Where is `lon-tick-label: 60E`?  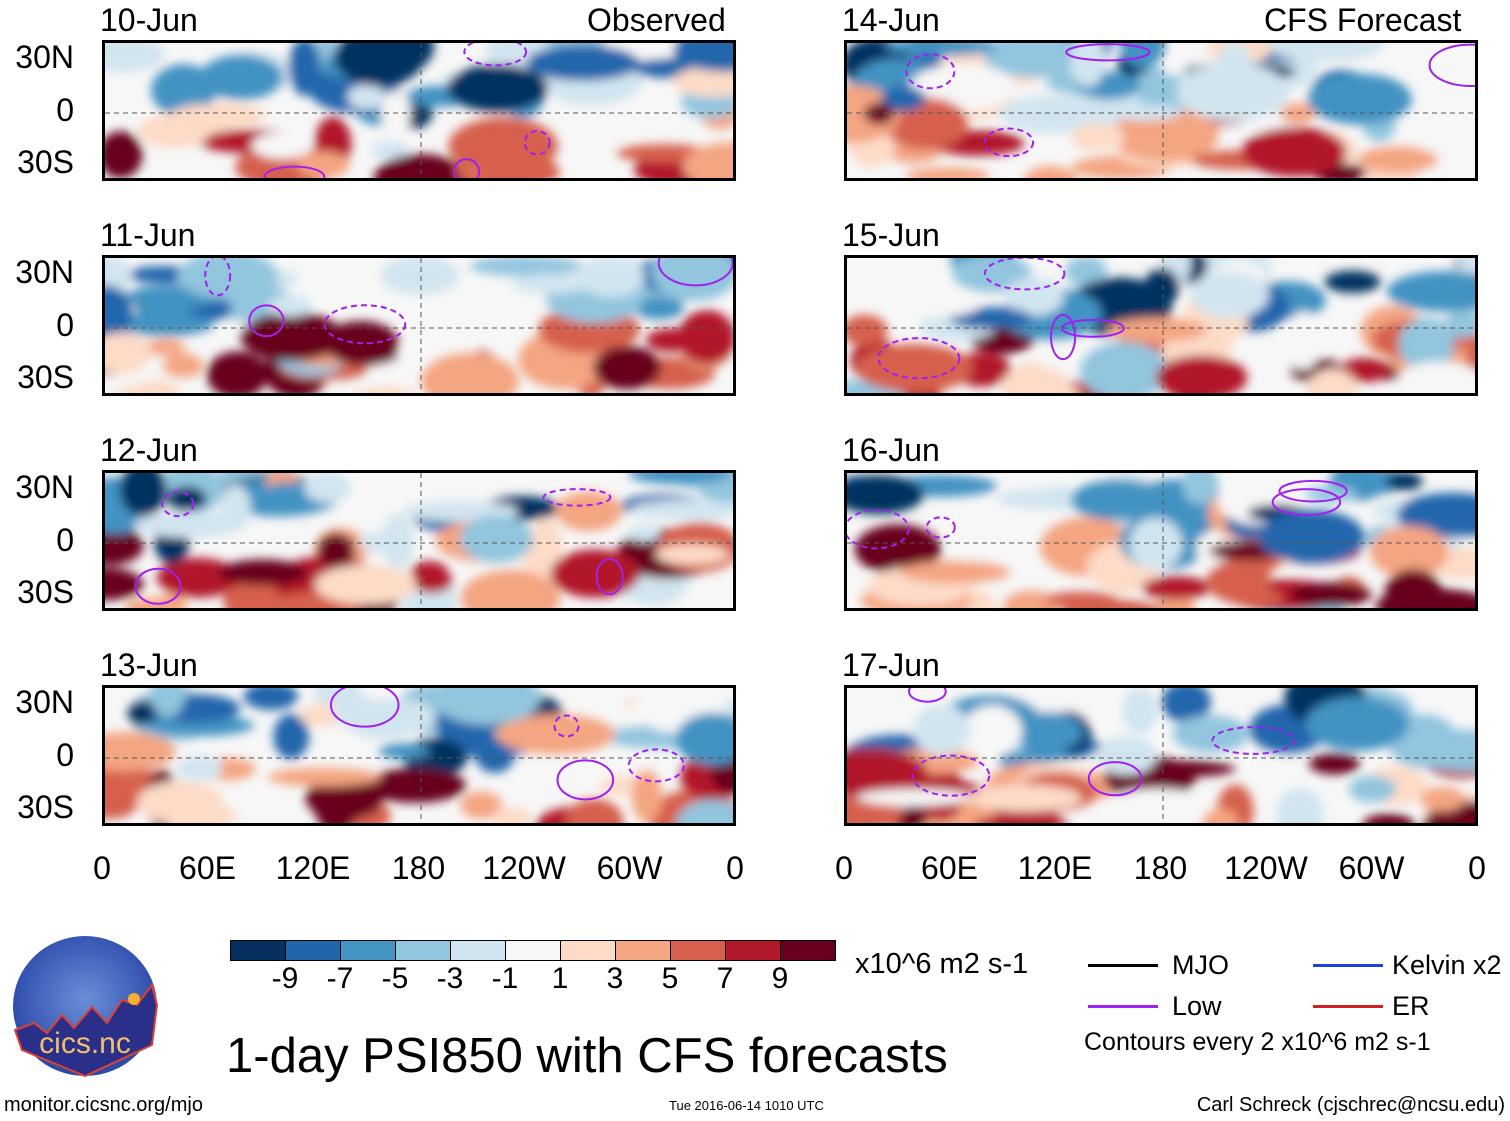
lon-tick-label: 60E is located at coordinates (207, 868).